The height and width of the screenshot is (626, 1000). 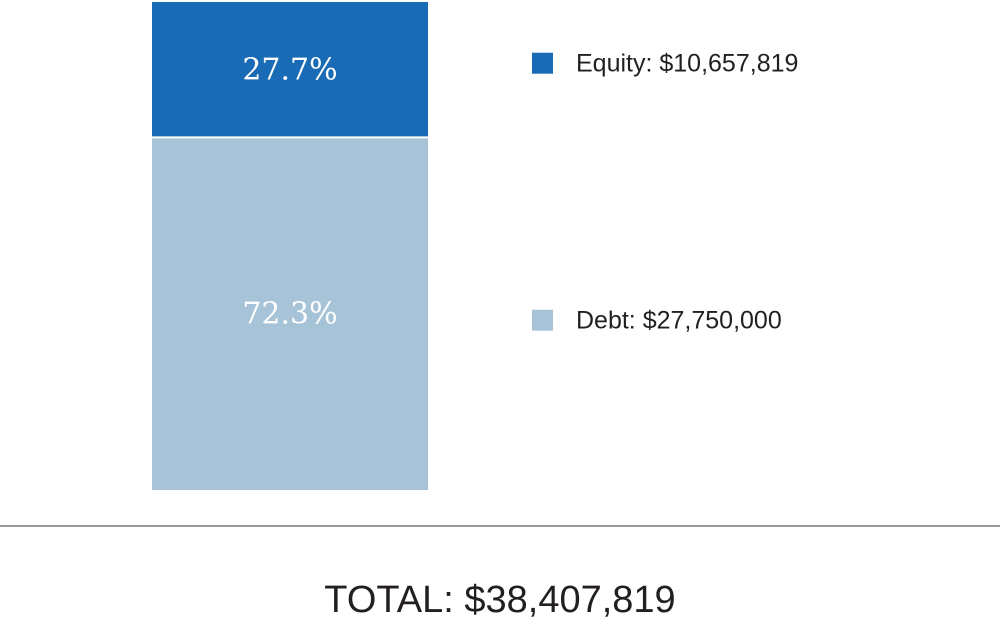 What do you see at coordinates (687, 64) in the screenshot?
I see `legend-label-equity: Equity: $10,657,819` at bounding box center [687, 64].